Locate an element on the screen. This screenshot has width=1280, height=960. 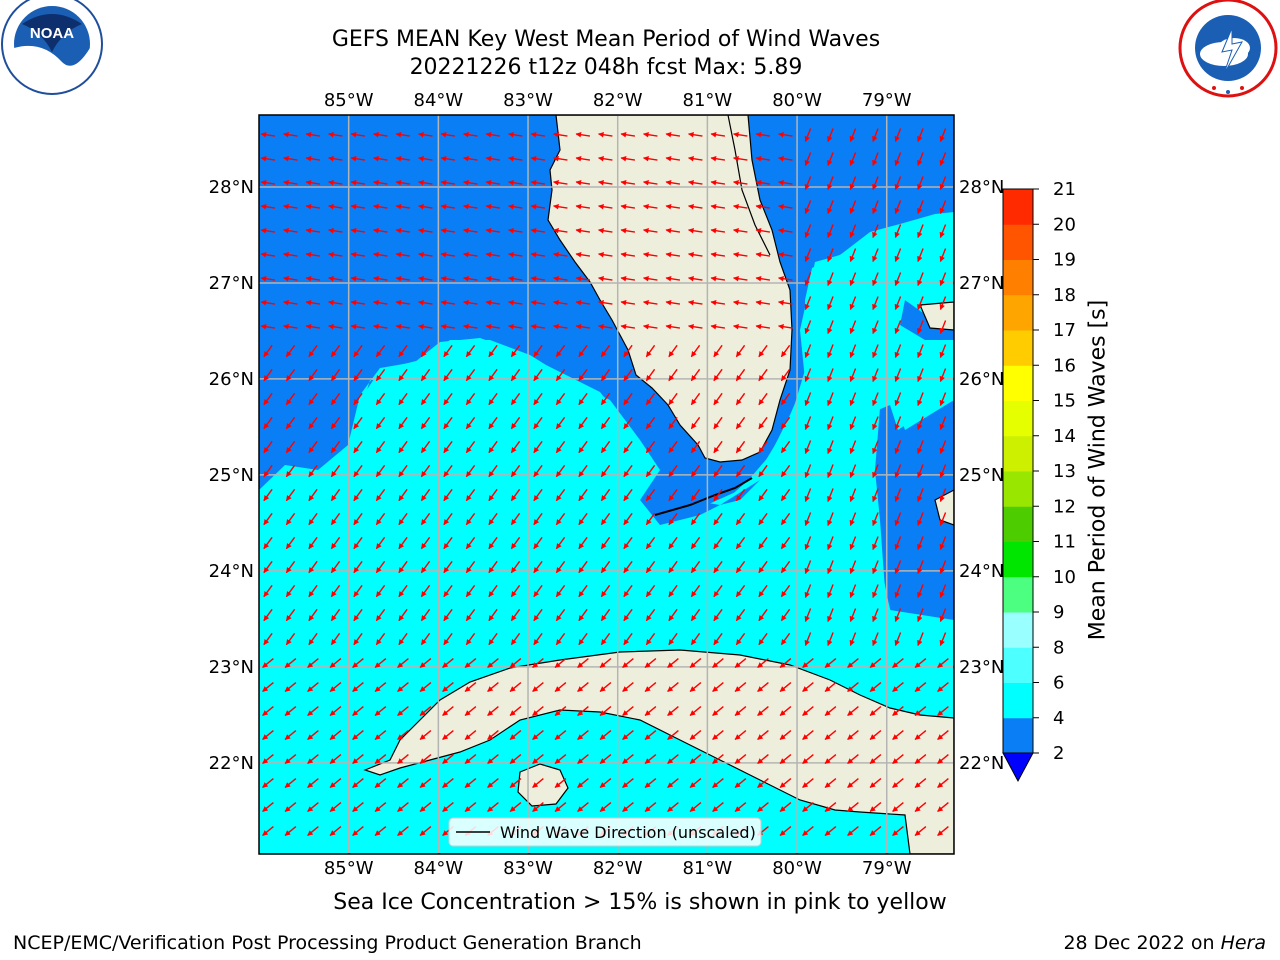
lat-tick-label-right: 24°N is located at coordinates (981, 571).